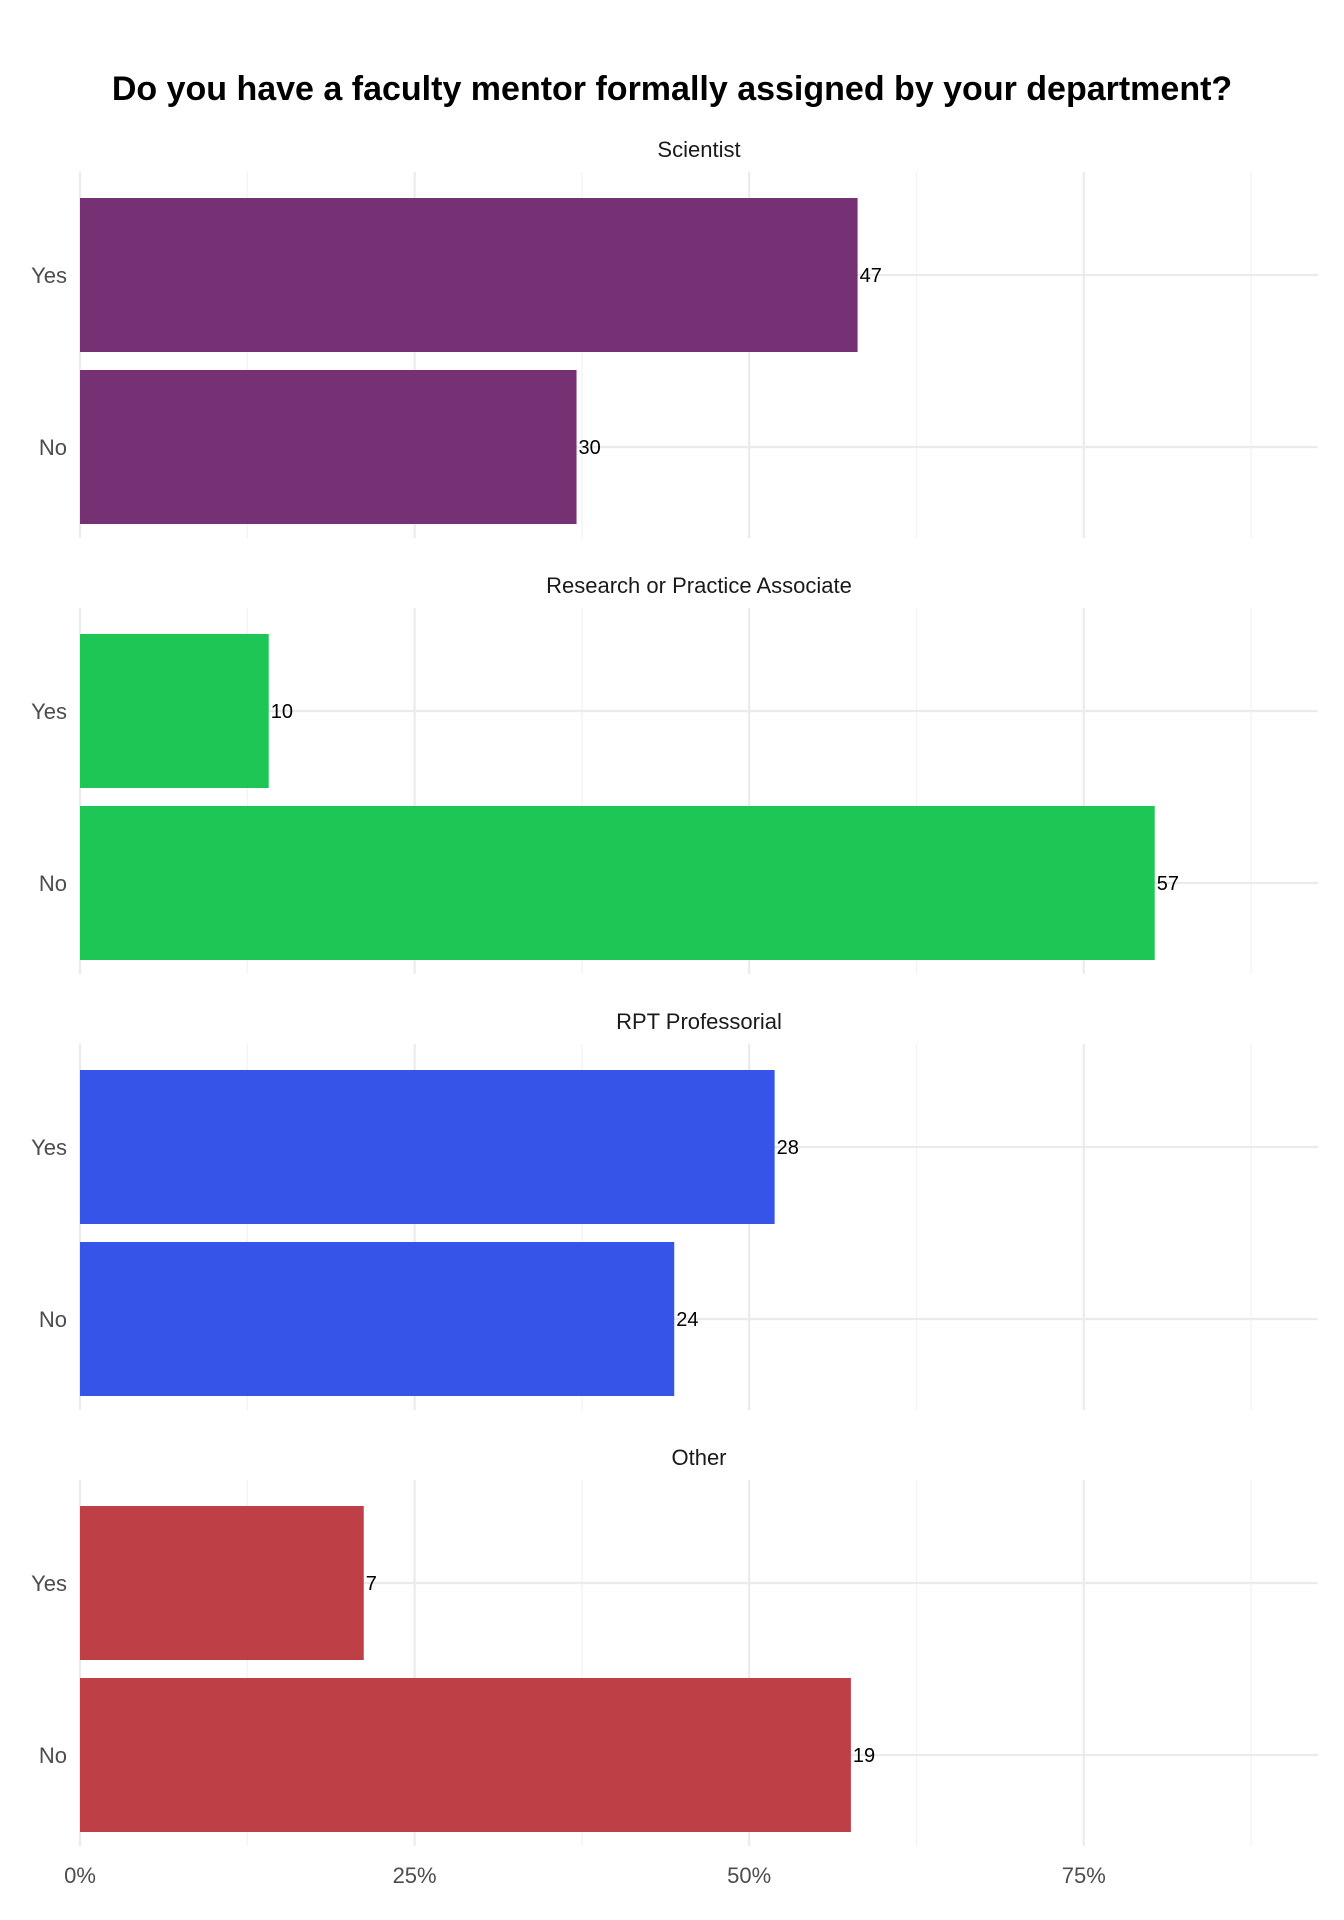 Image resolution: width=1344 pixels, height=1920 pixels. What do you see at coordinates (698, 149) in the screenshot?
I see `panel-title: Scientist` at bounding box center [698, 149].